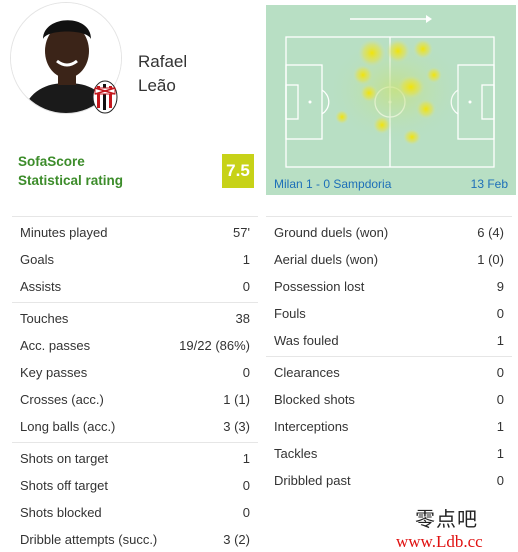 The height and width of the screenshot is (552, 518). I want to click on stat-label: Shots off target, so click(64, 485).